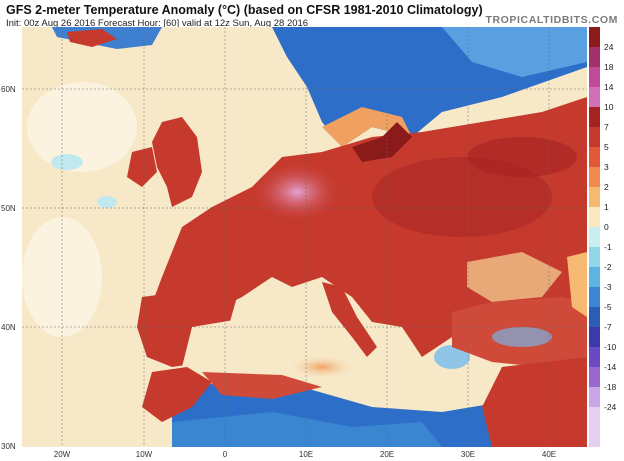 The width and height of the screenshot is (624, 461). Describe the element at coordinates (609, 107) in the screenshot. I see `colorbar-label: 10` at that location.